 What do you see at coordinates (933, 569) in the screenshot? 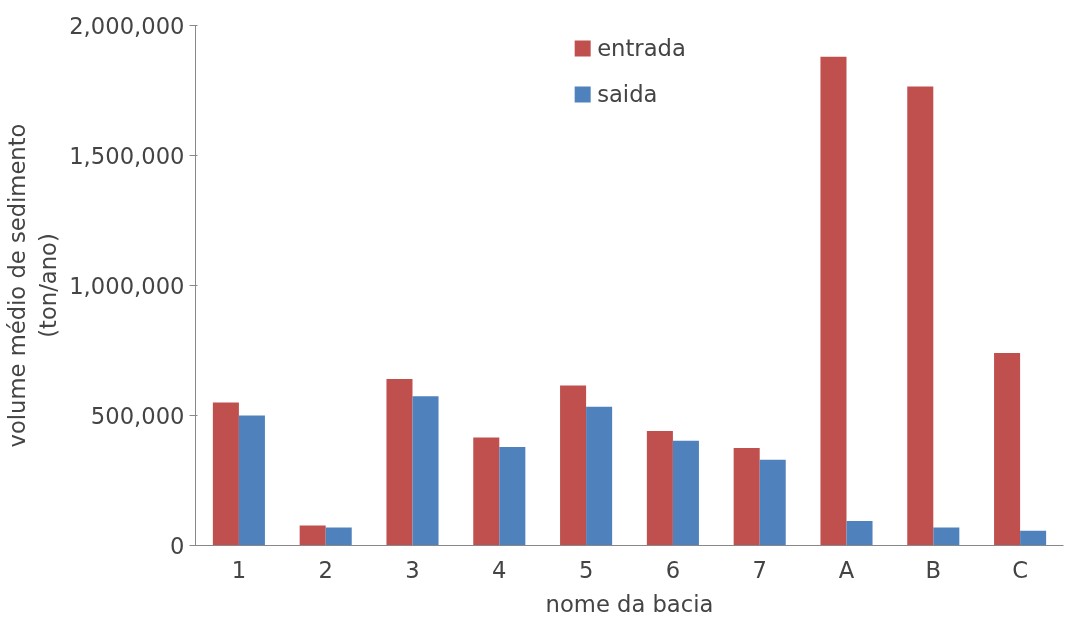
I see `x-tick-label: B` at bounding box center [933, 569].